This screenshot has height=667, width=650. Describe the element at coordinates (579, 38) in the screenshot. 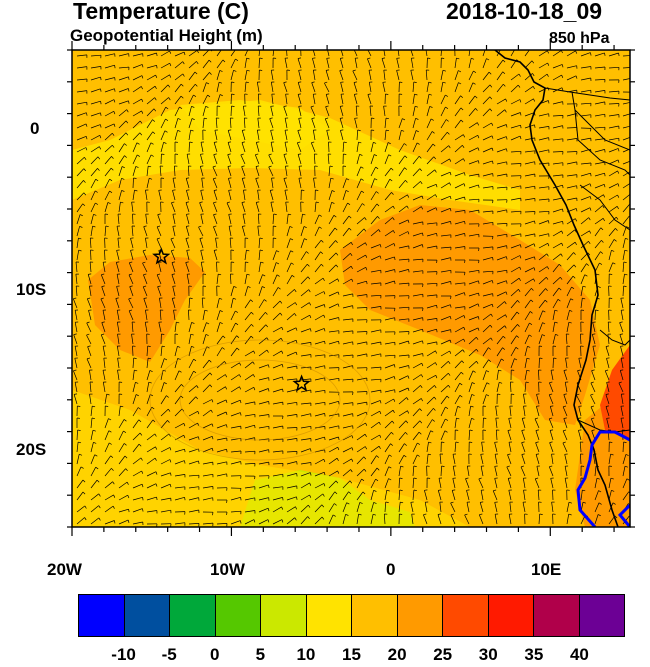

I see `pressure-level: 850 hPa` at that location.